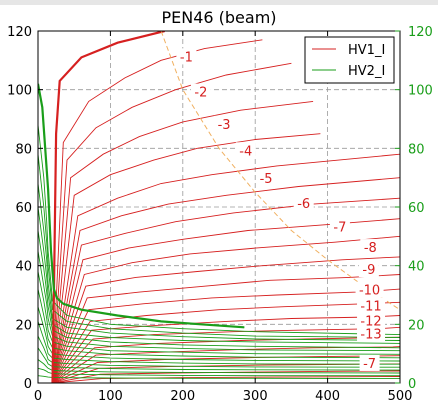 This screenshot has width=438, height=406. Describe the element at coordinates (420, 32) in the screenshot. I see `y-tick-label-right: 120` at that location.